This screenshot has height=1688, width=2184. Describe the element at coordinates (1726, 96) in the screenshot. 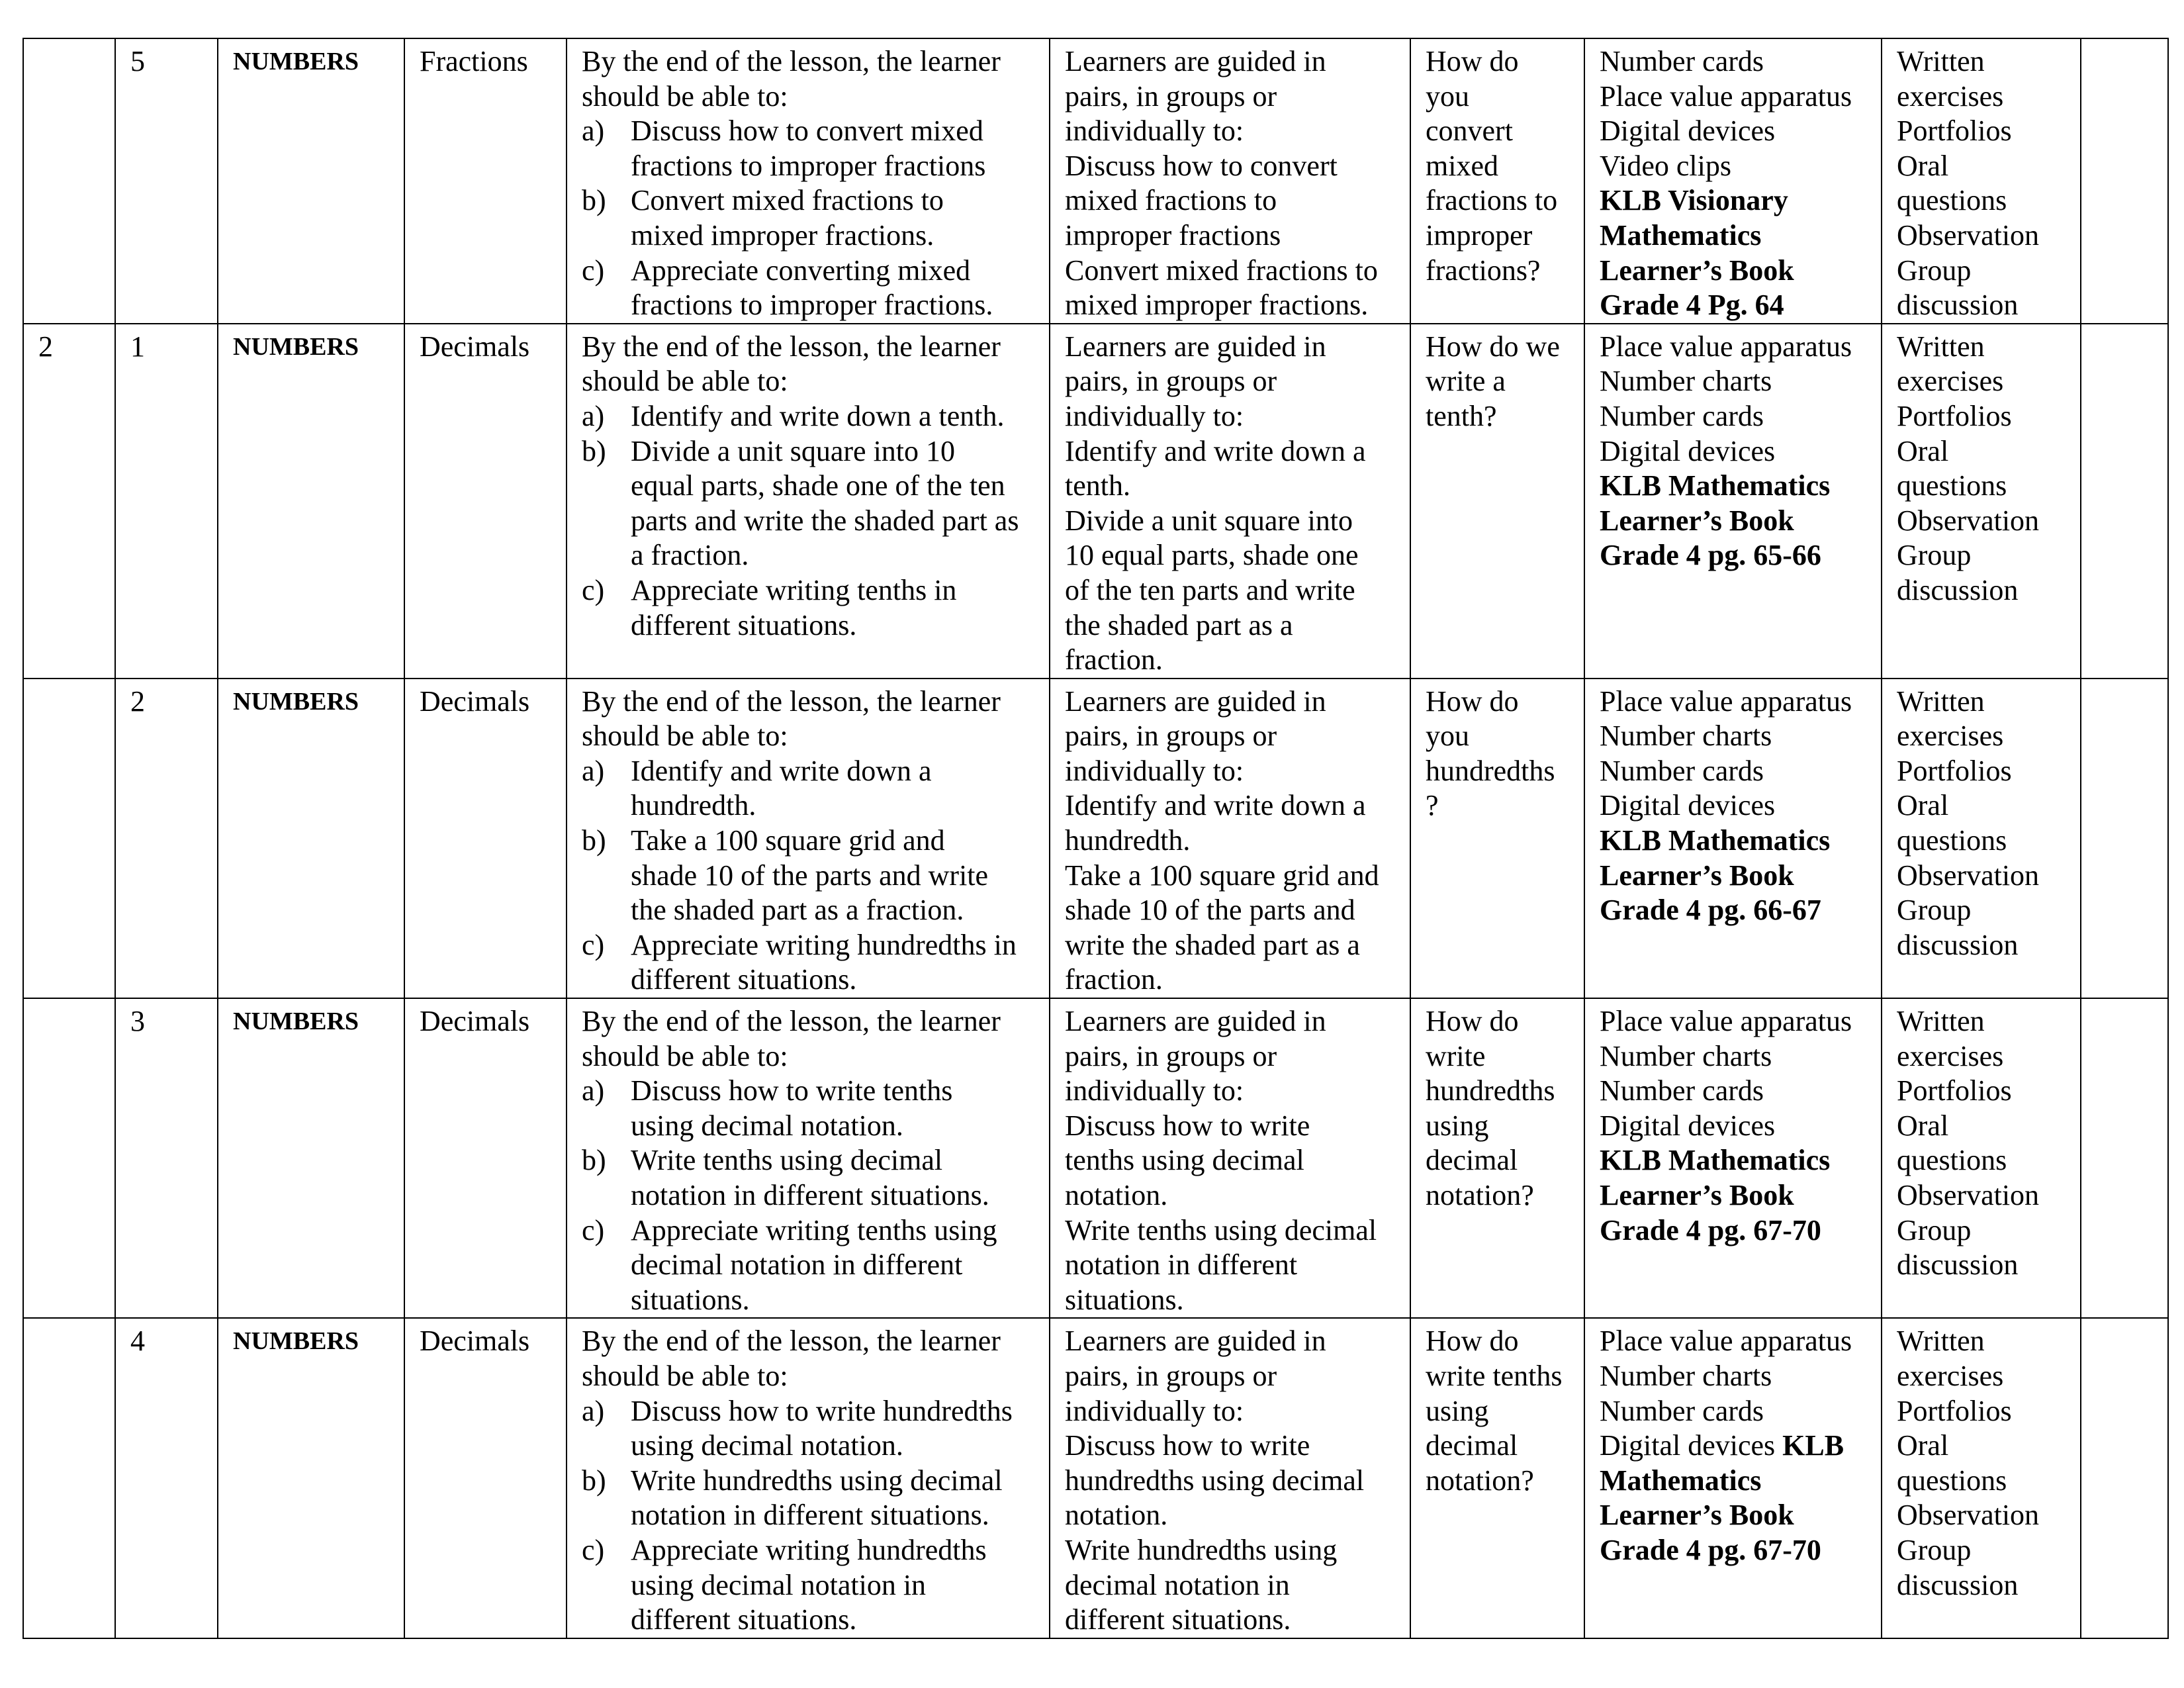

I see `resource-text: Place value apparatus` at that location.